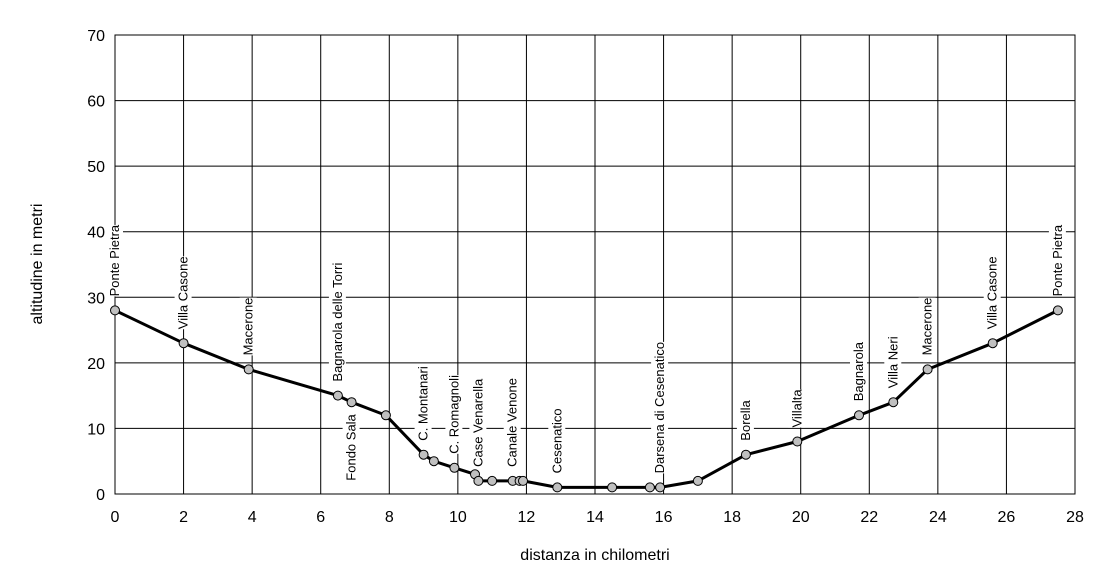  Describe the element at coordinates (37, 264) in the screenshot. I see `y-axis-title: altitudine in metri` at that location.